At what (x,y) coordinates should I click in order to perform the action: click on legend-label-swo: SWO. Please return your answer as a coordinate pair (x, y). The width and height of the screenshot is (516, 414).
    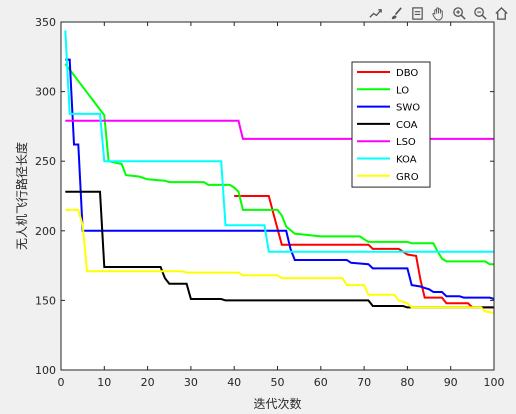
    Looking at the image, I should click on (408, 108).